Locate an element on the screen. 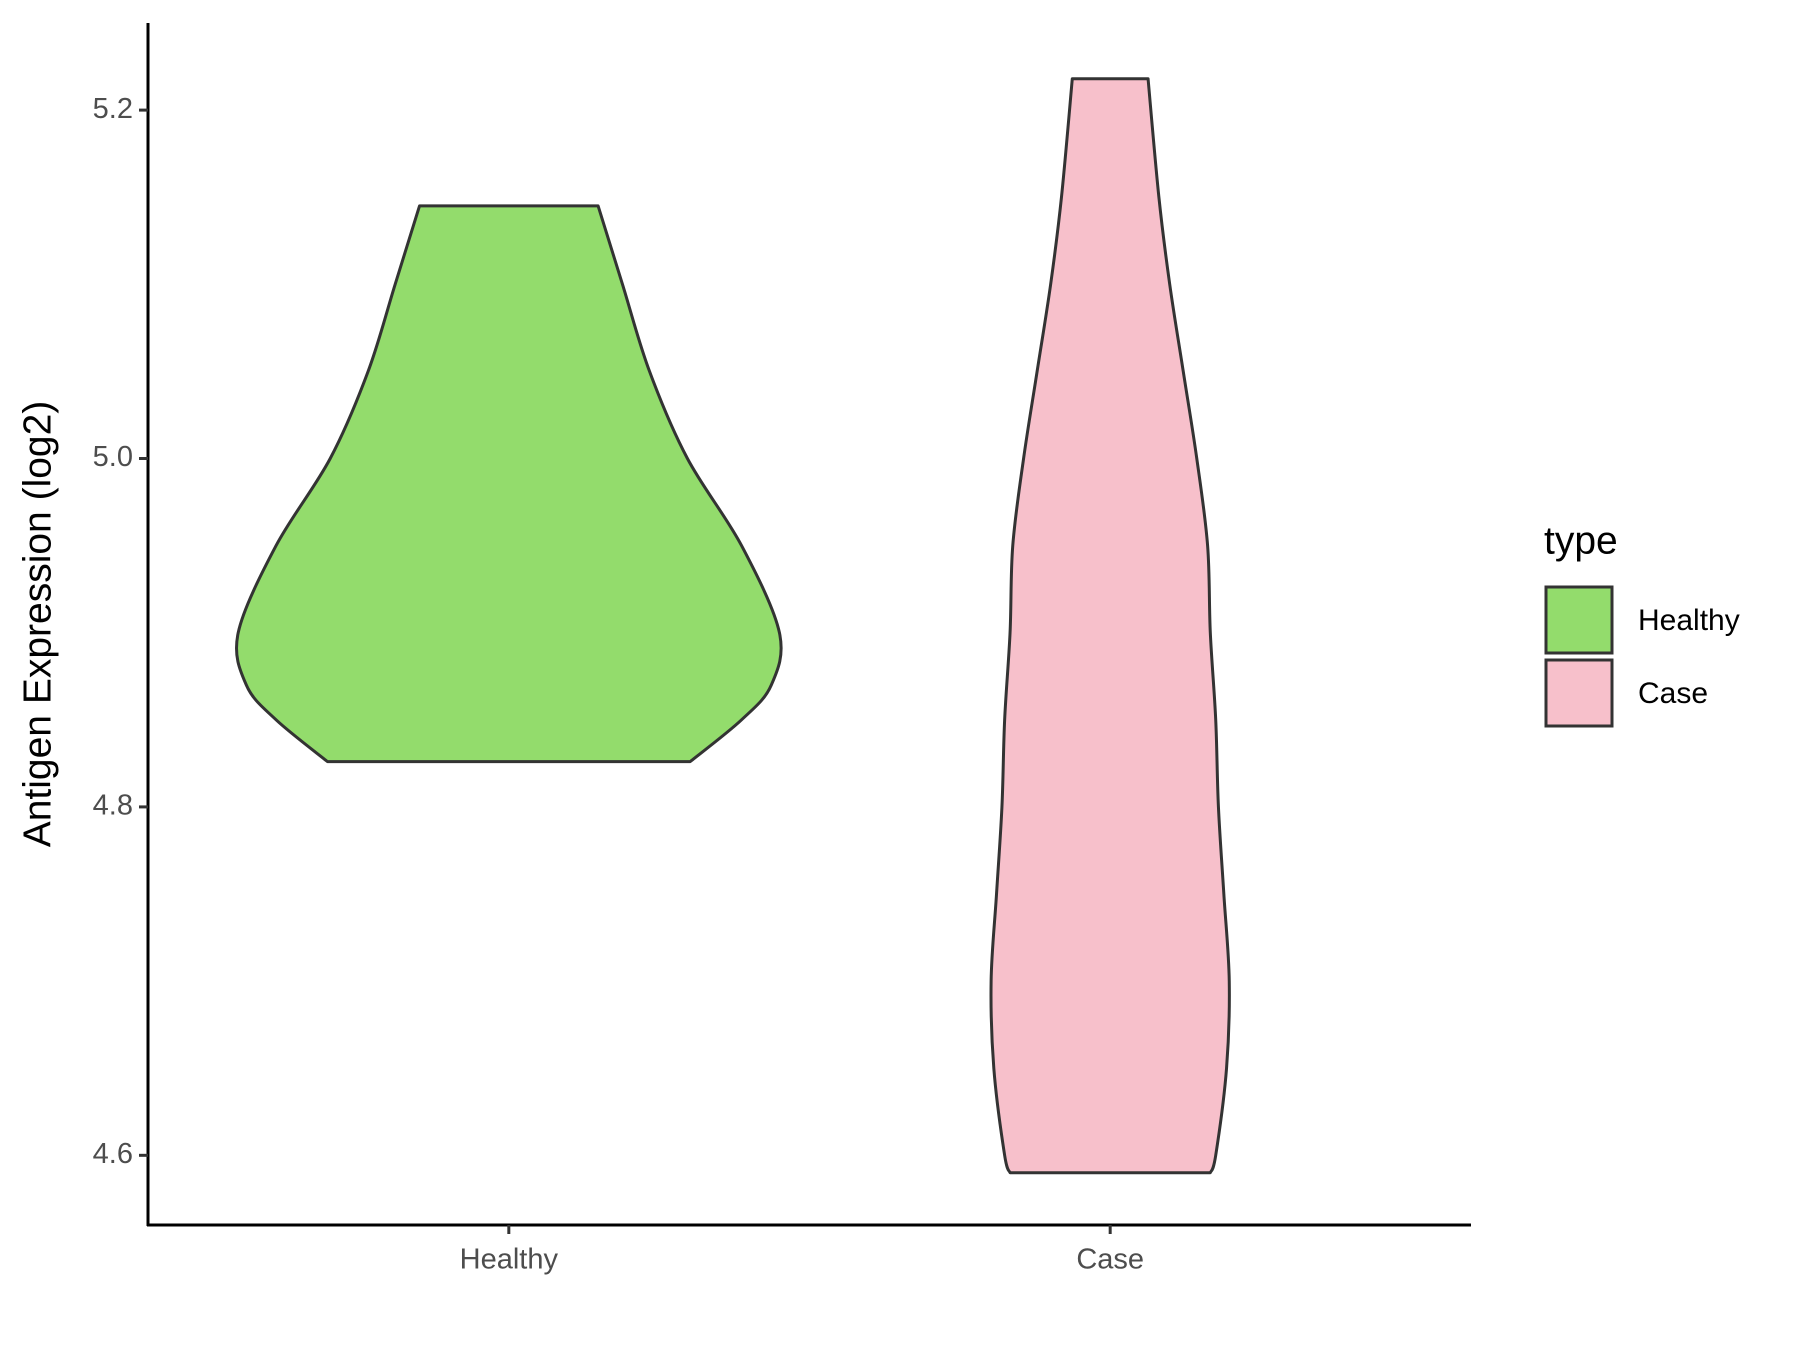  legend-title: type is located at coordinates (1581, 540).